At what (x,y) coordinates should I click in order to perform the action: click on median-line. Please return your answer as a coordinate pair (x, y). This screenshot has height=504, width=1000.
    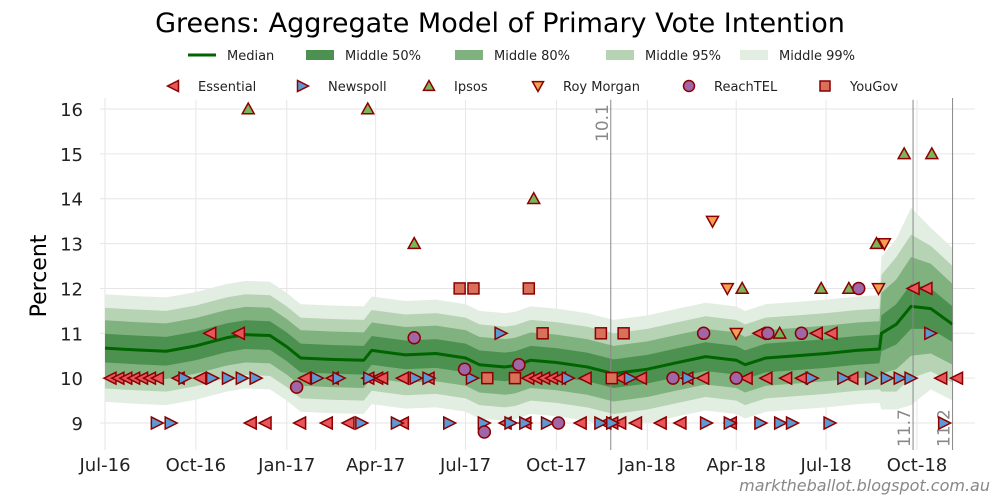
    Looking at the image, I should click on (529, 340).